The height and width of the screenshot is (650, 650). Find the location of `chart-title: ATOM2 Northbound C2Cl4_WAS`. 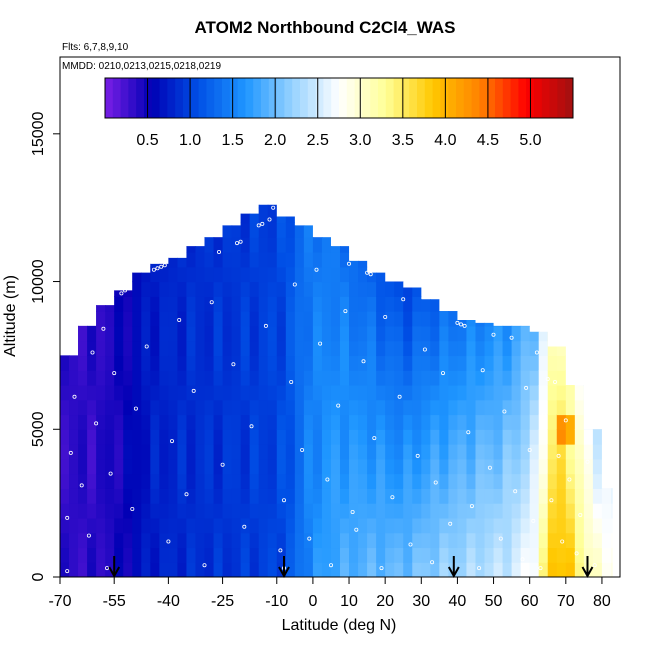

chart-title: ATOM2 Northbound C2Cl4_WAS is located at coordinates (325, 27).